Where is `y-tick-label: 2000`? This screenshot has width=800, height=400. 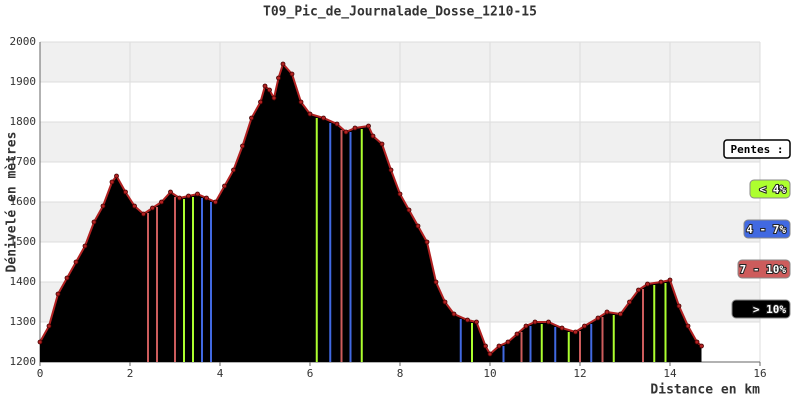 y-tick-label: 2000 is located at coordinates (23, 41).